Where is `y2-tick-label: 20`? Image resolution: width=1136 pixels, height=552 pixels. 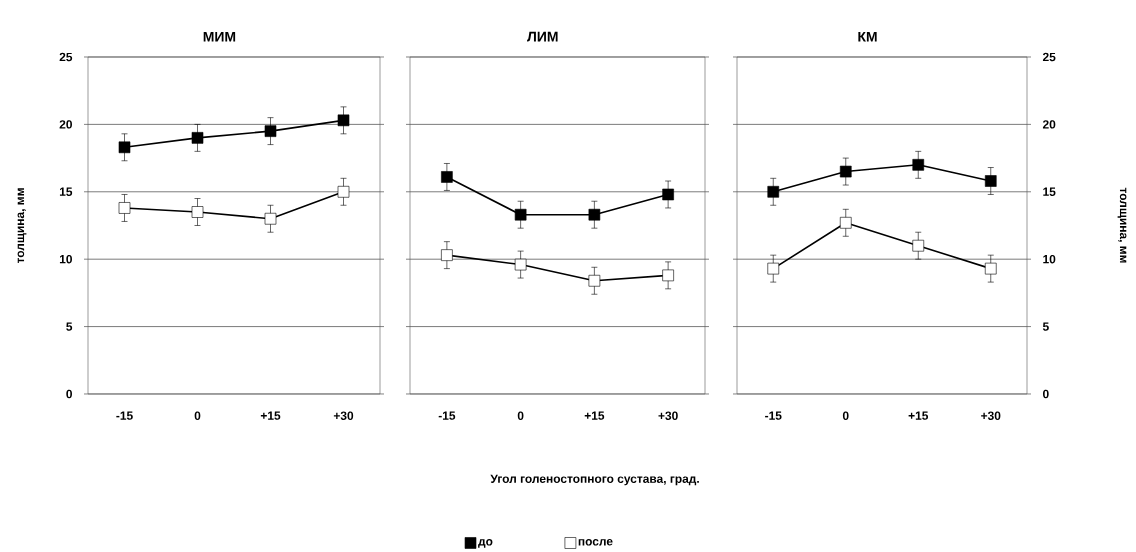
y2-tick-label: 20 is located at coordinates (1049, 124).